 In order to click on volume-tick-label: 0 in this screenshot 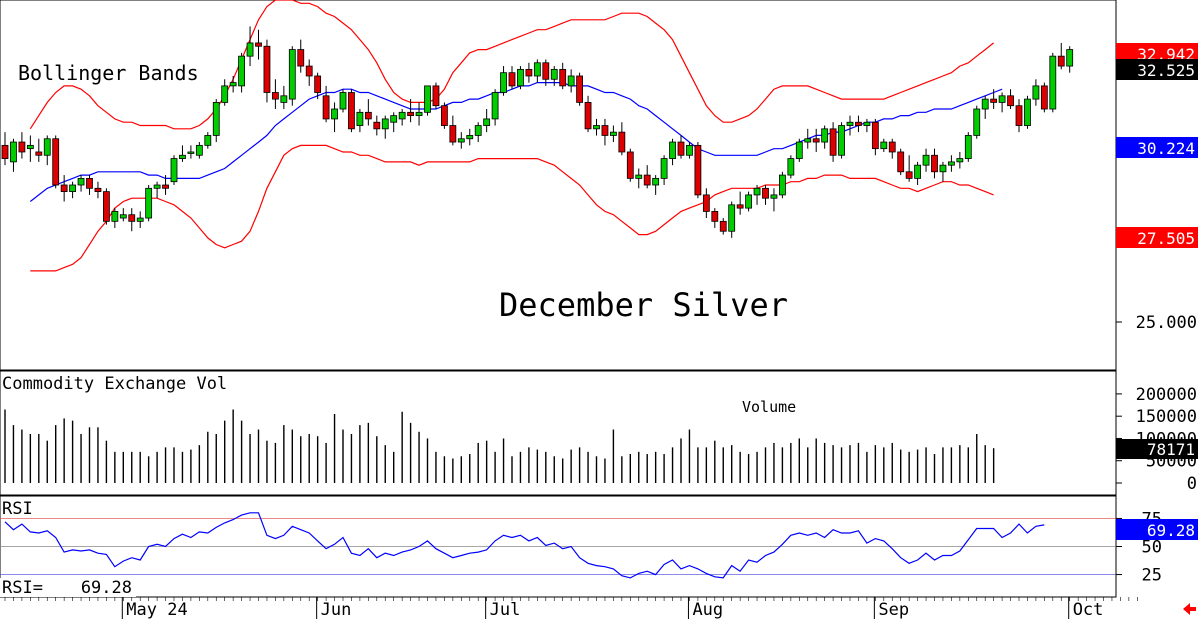, I will do `click(1192, 484)`.